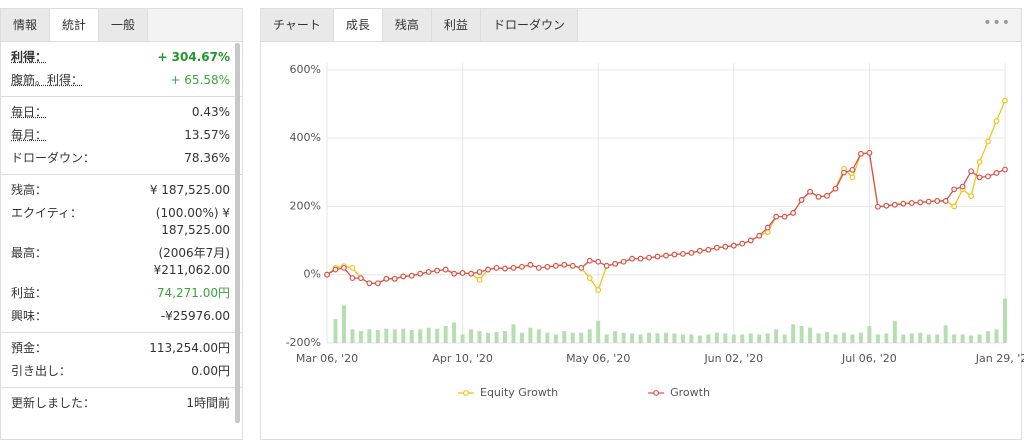  I want to click on tab: 残高, so click(407, 25).